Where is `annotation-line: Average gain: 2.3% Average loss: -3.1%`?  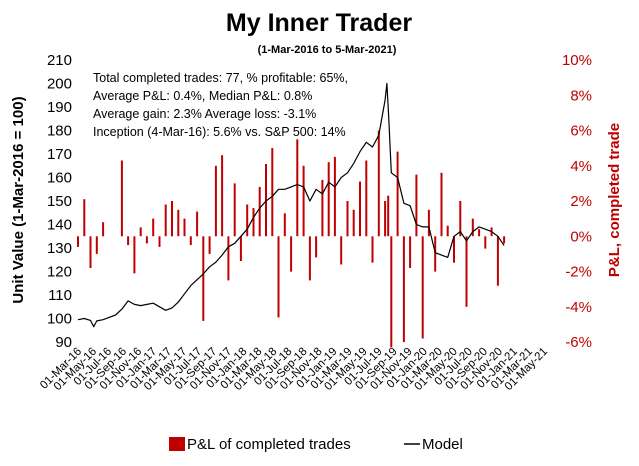 annotation-line: Average gain: 2.3% Average loss: -3.1% is located at coordinates (204, 114).